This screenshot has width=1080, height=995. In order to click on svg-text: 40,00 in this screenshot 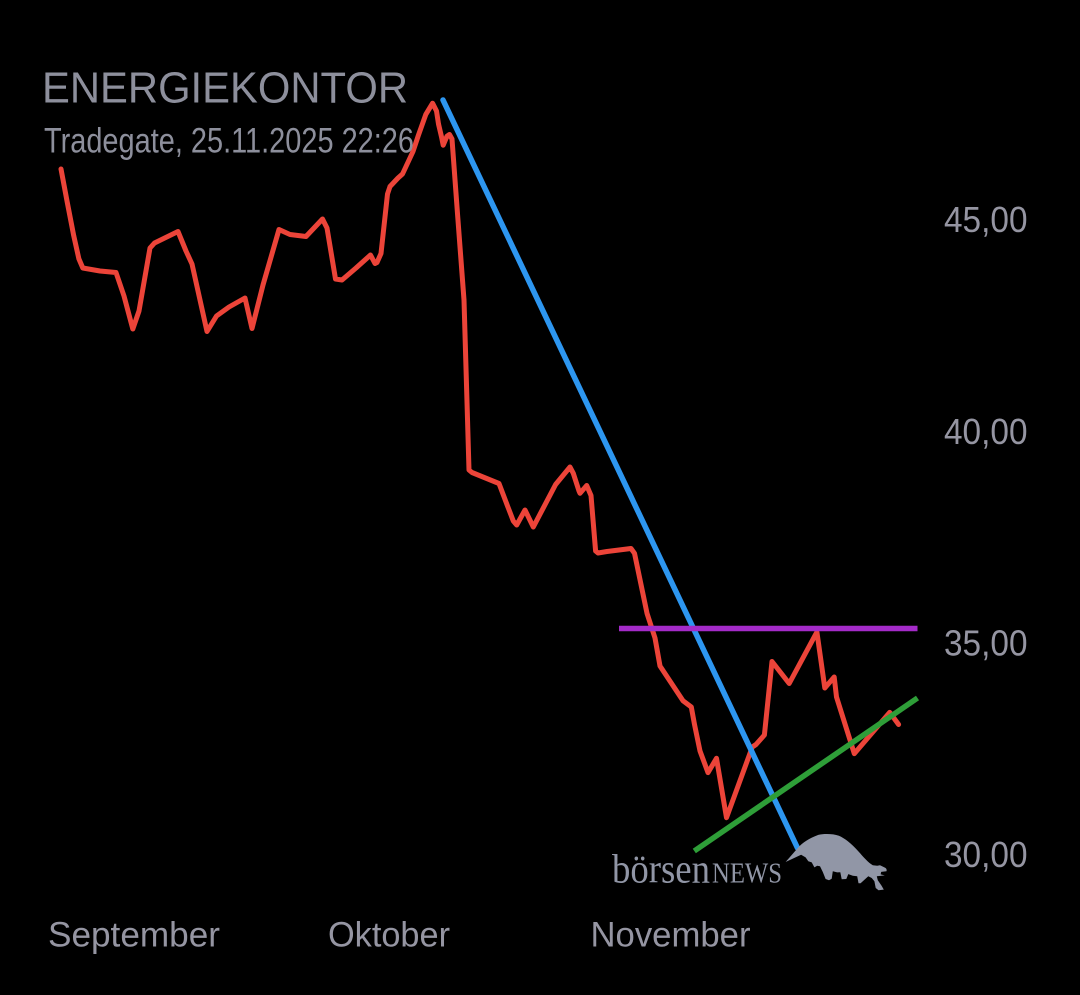, I will do `click(986, 431)`.